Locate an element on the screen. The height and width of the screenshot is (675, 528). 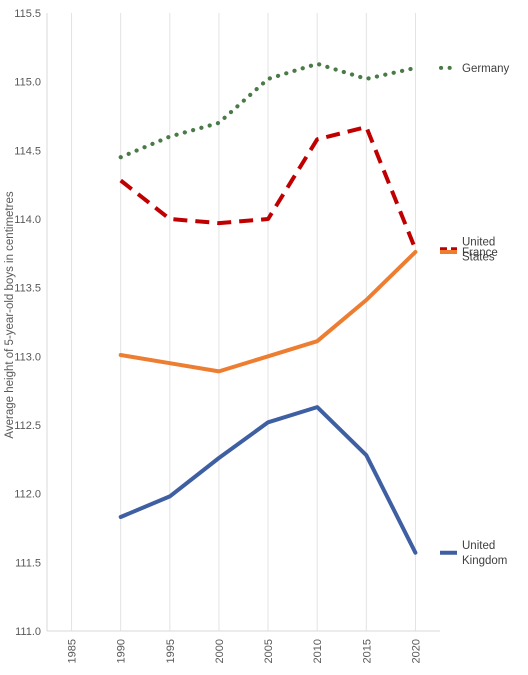
x-tick-label: 1995 is located at coordinates (171, 651).